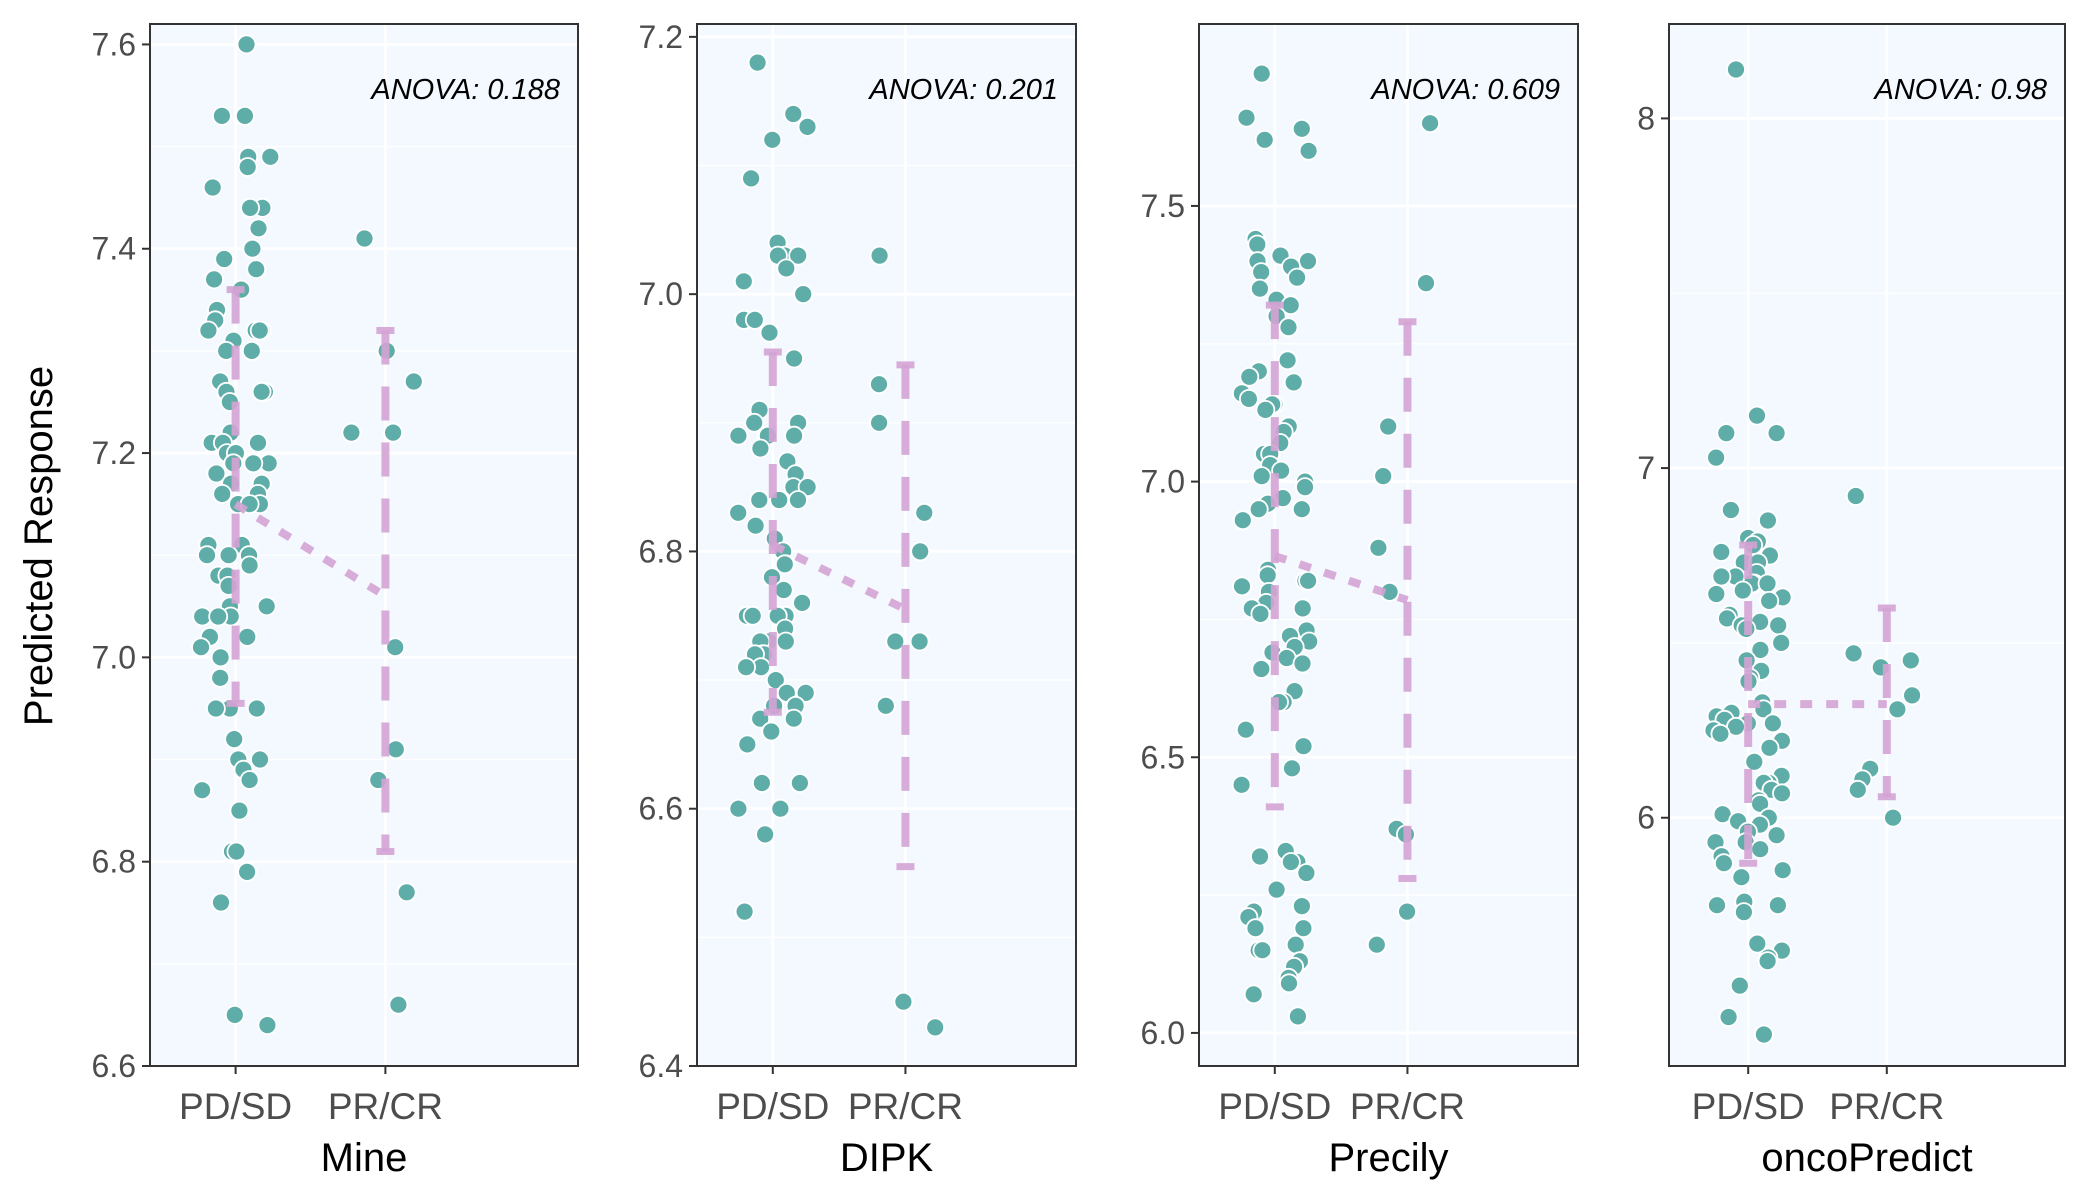  What do you see at coordinates (1960, 90) in the screenshot?
I see `anova-annotation: ANOVA: 0.98` at bounding box center [1960, 90].